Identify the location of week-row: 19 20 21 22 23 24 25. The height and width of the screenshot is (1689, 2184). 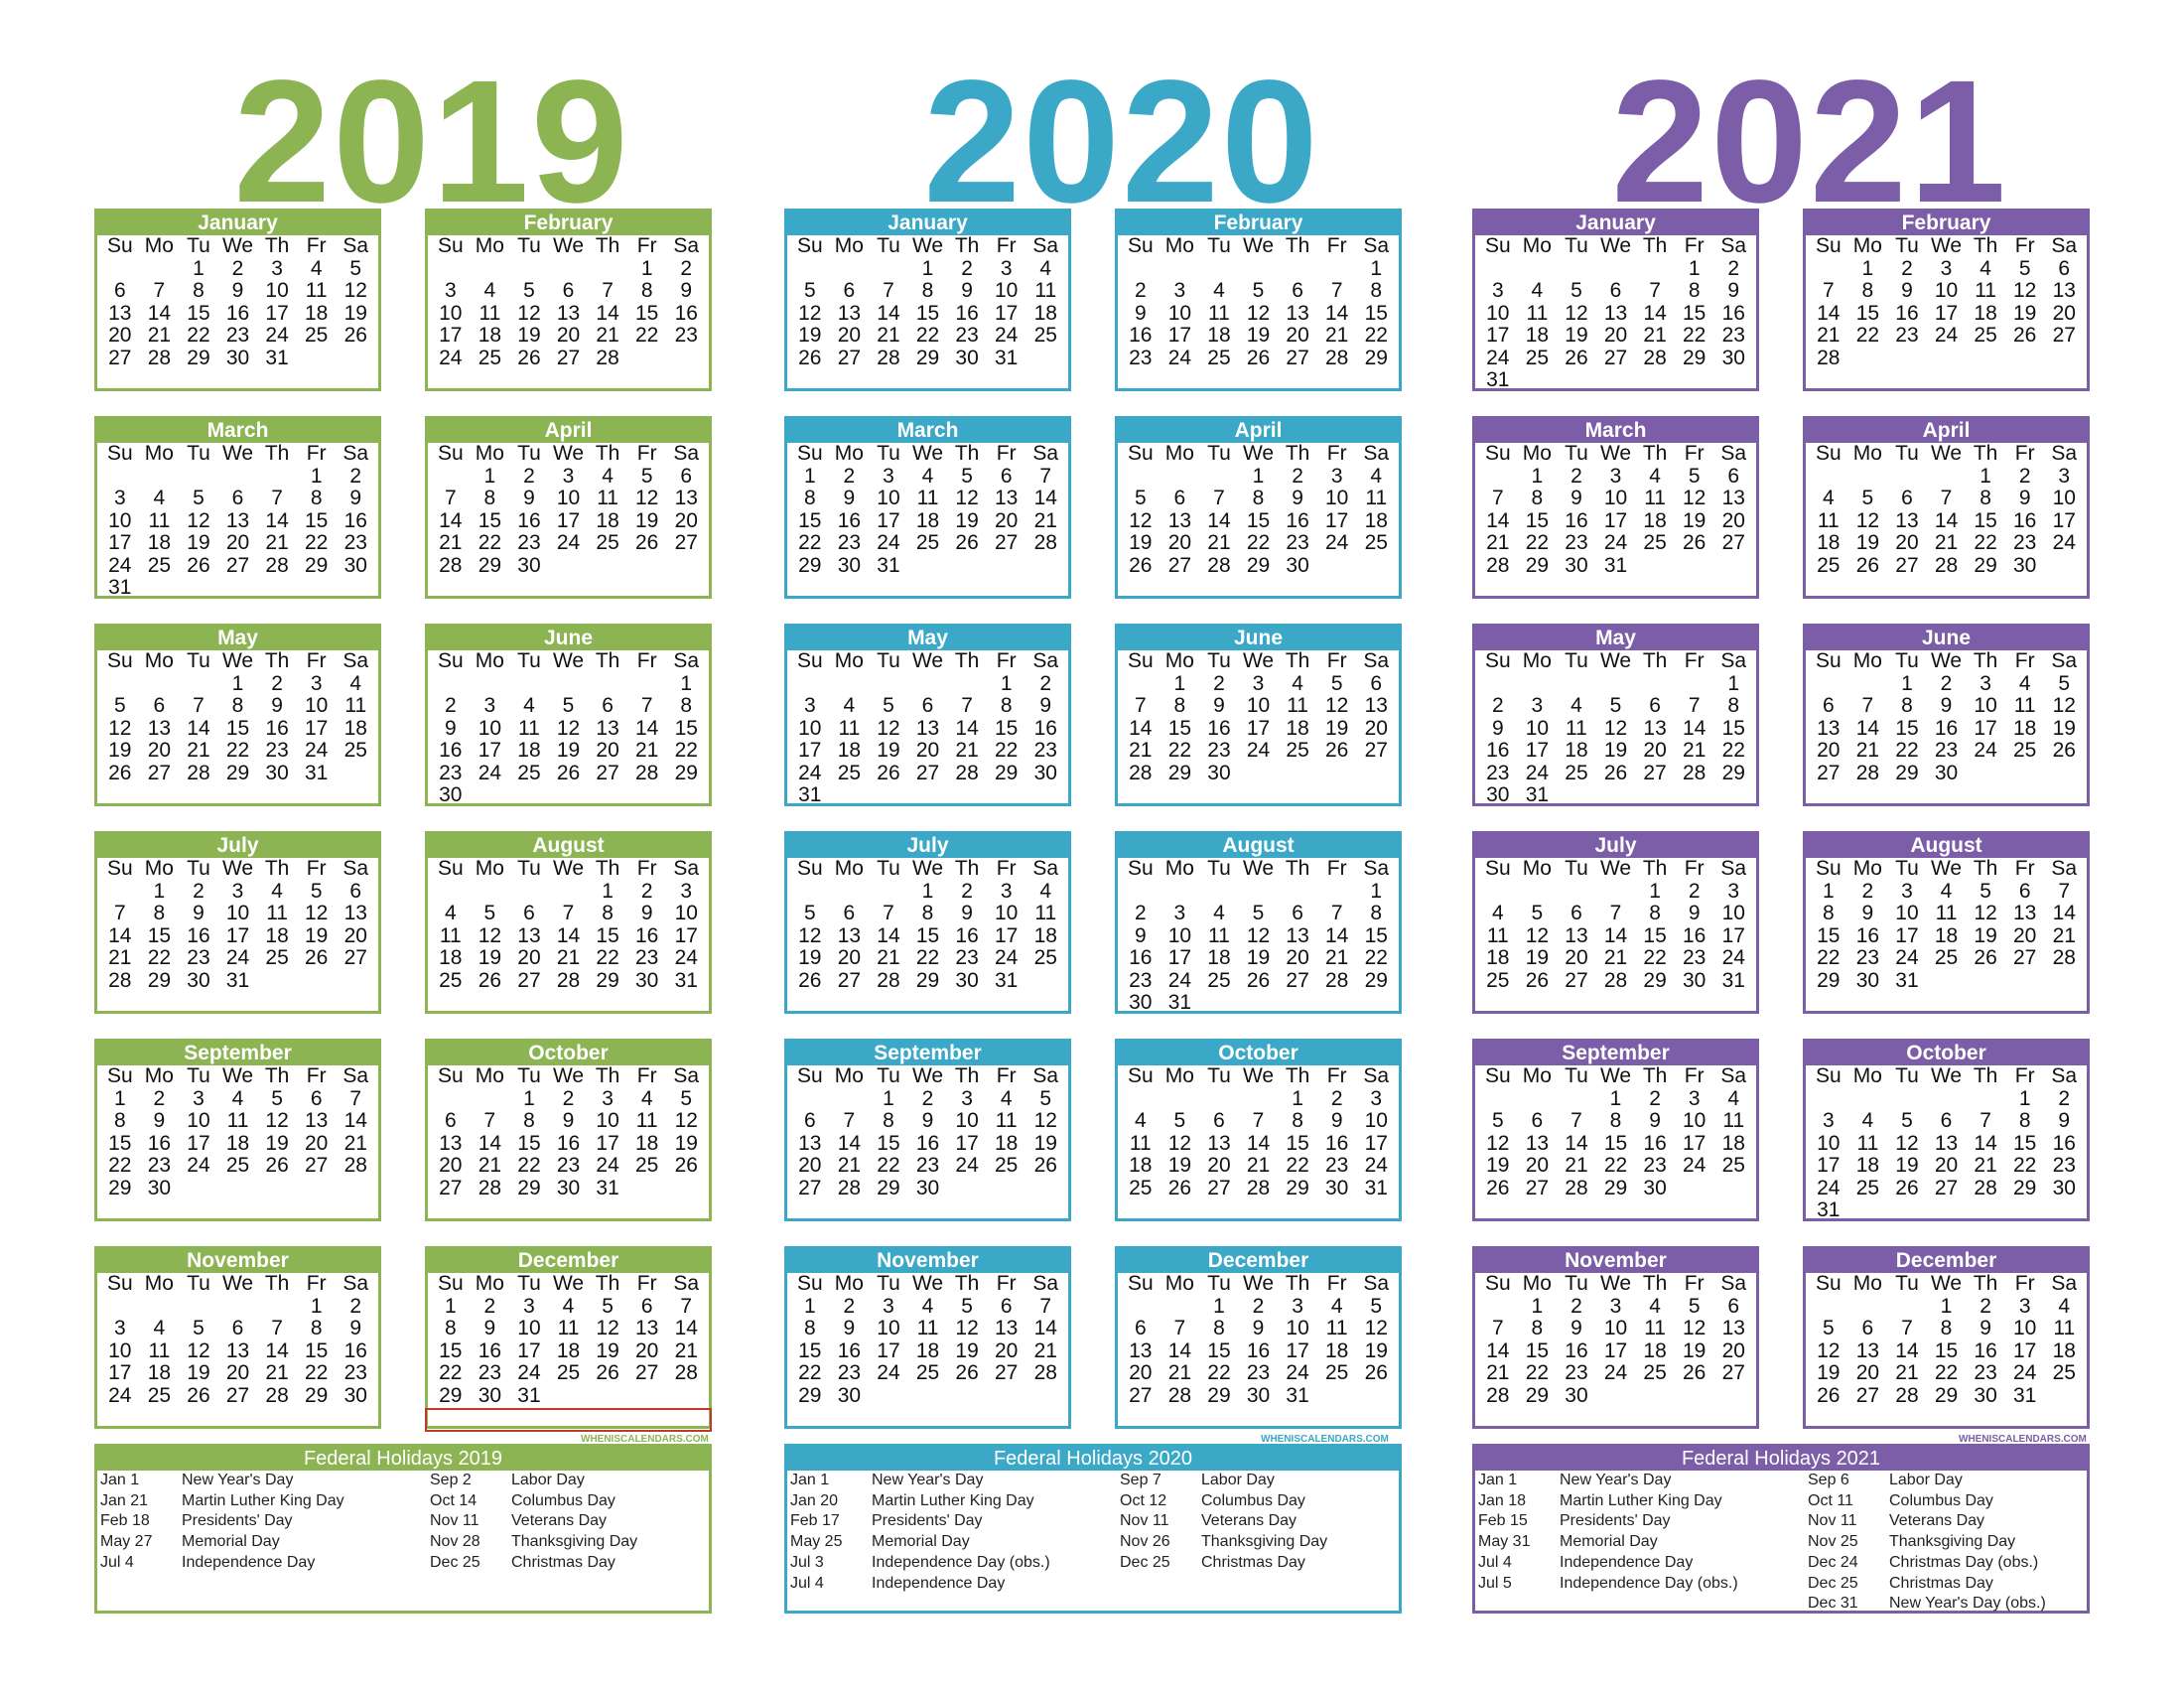
(1615, 1166).